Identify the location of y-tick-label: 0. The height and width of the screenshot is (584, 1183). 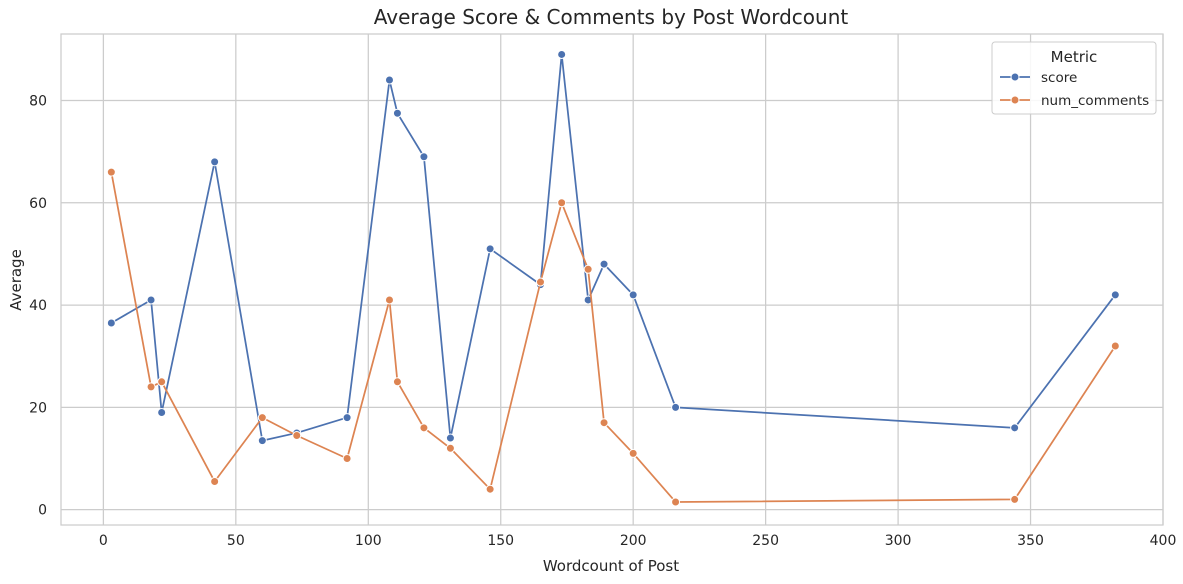
(42, 511).